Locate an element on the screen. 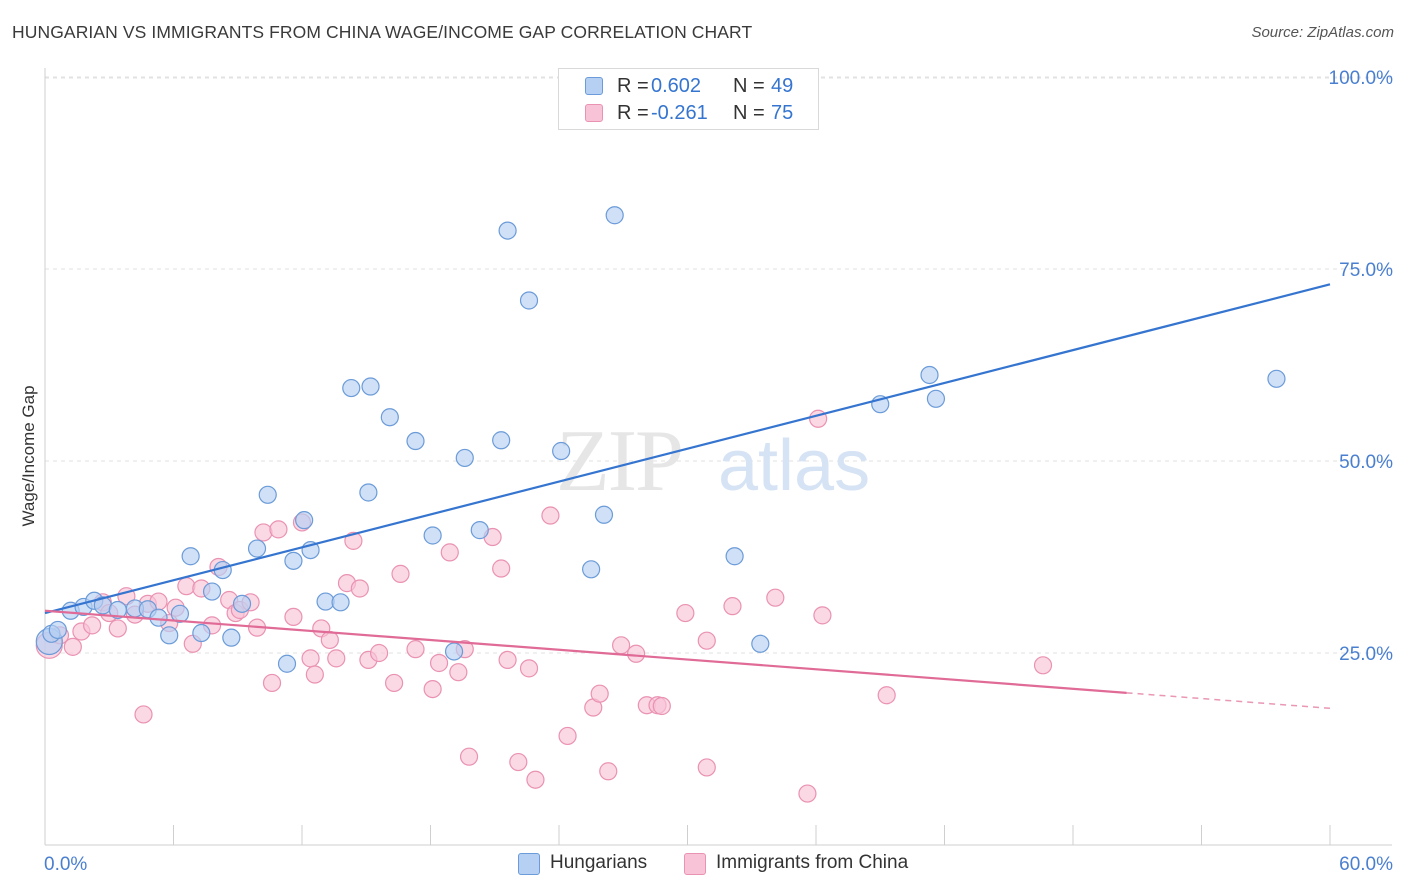 The image size is (1406, 892). watermark-atlas: atlas is located at coordinates (794, 466).